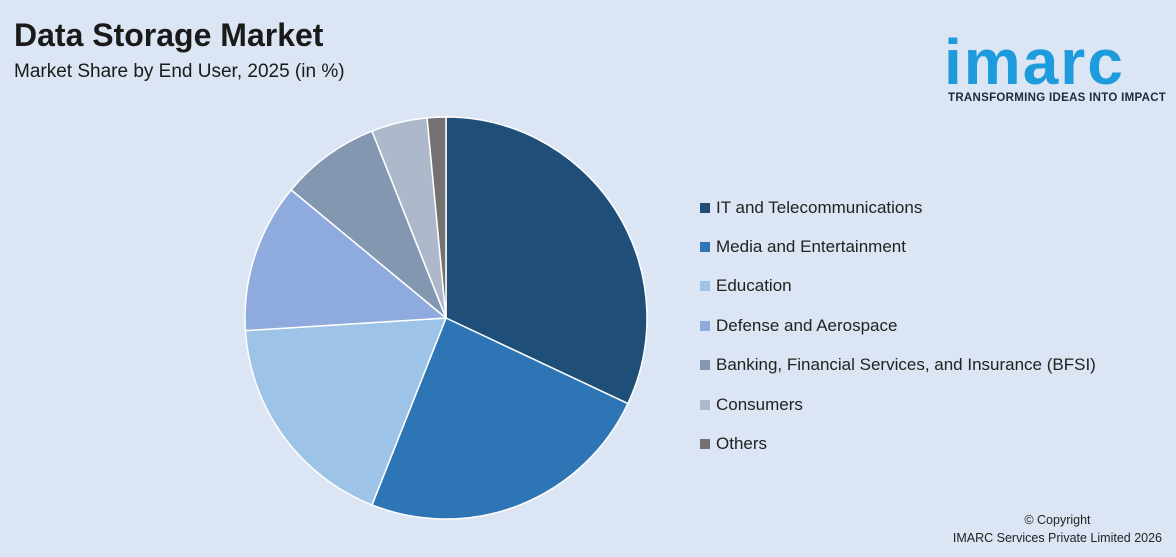 The height and width of the screenshot is (557, 1176). Describe the element at coordinates (807, 325) in the screenshot. I see `legend-label: Defense and Aerospace` at that location.